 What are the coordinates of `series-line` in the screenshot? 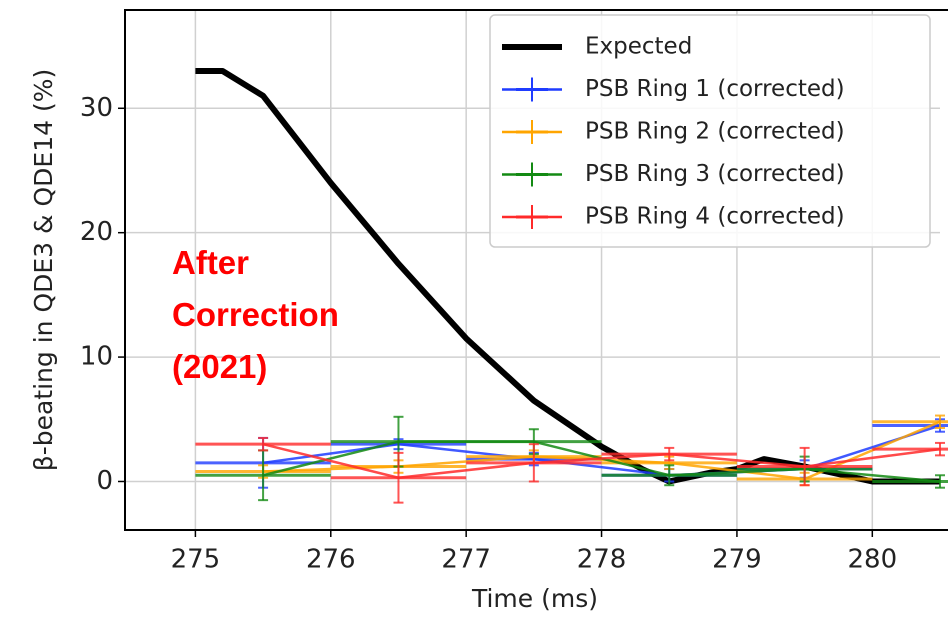 It's located at (601, 461).